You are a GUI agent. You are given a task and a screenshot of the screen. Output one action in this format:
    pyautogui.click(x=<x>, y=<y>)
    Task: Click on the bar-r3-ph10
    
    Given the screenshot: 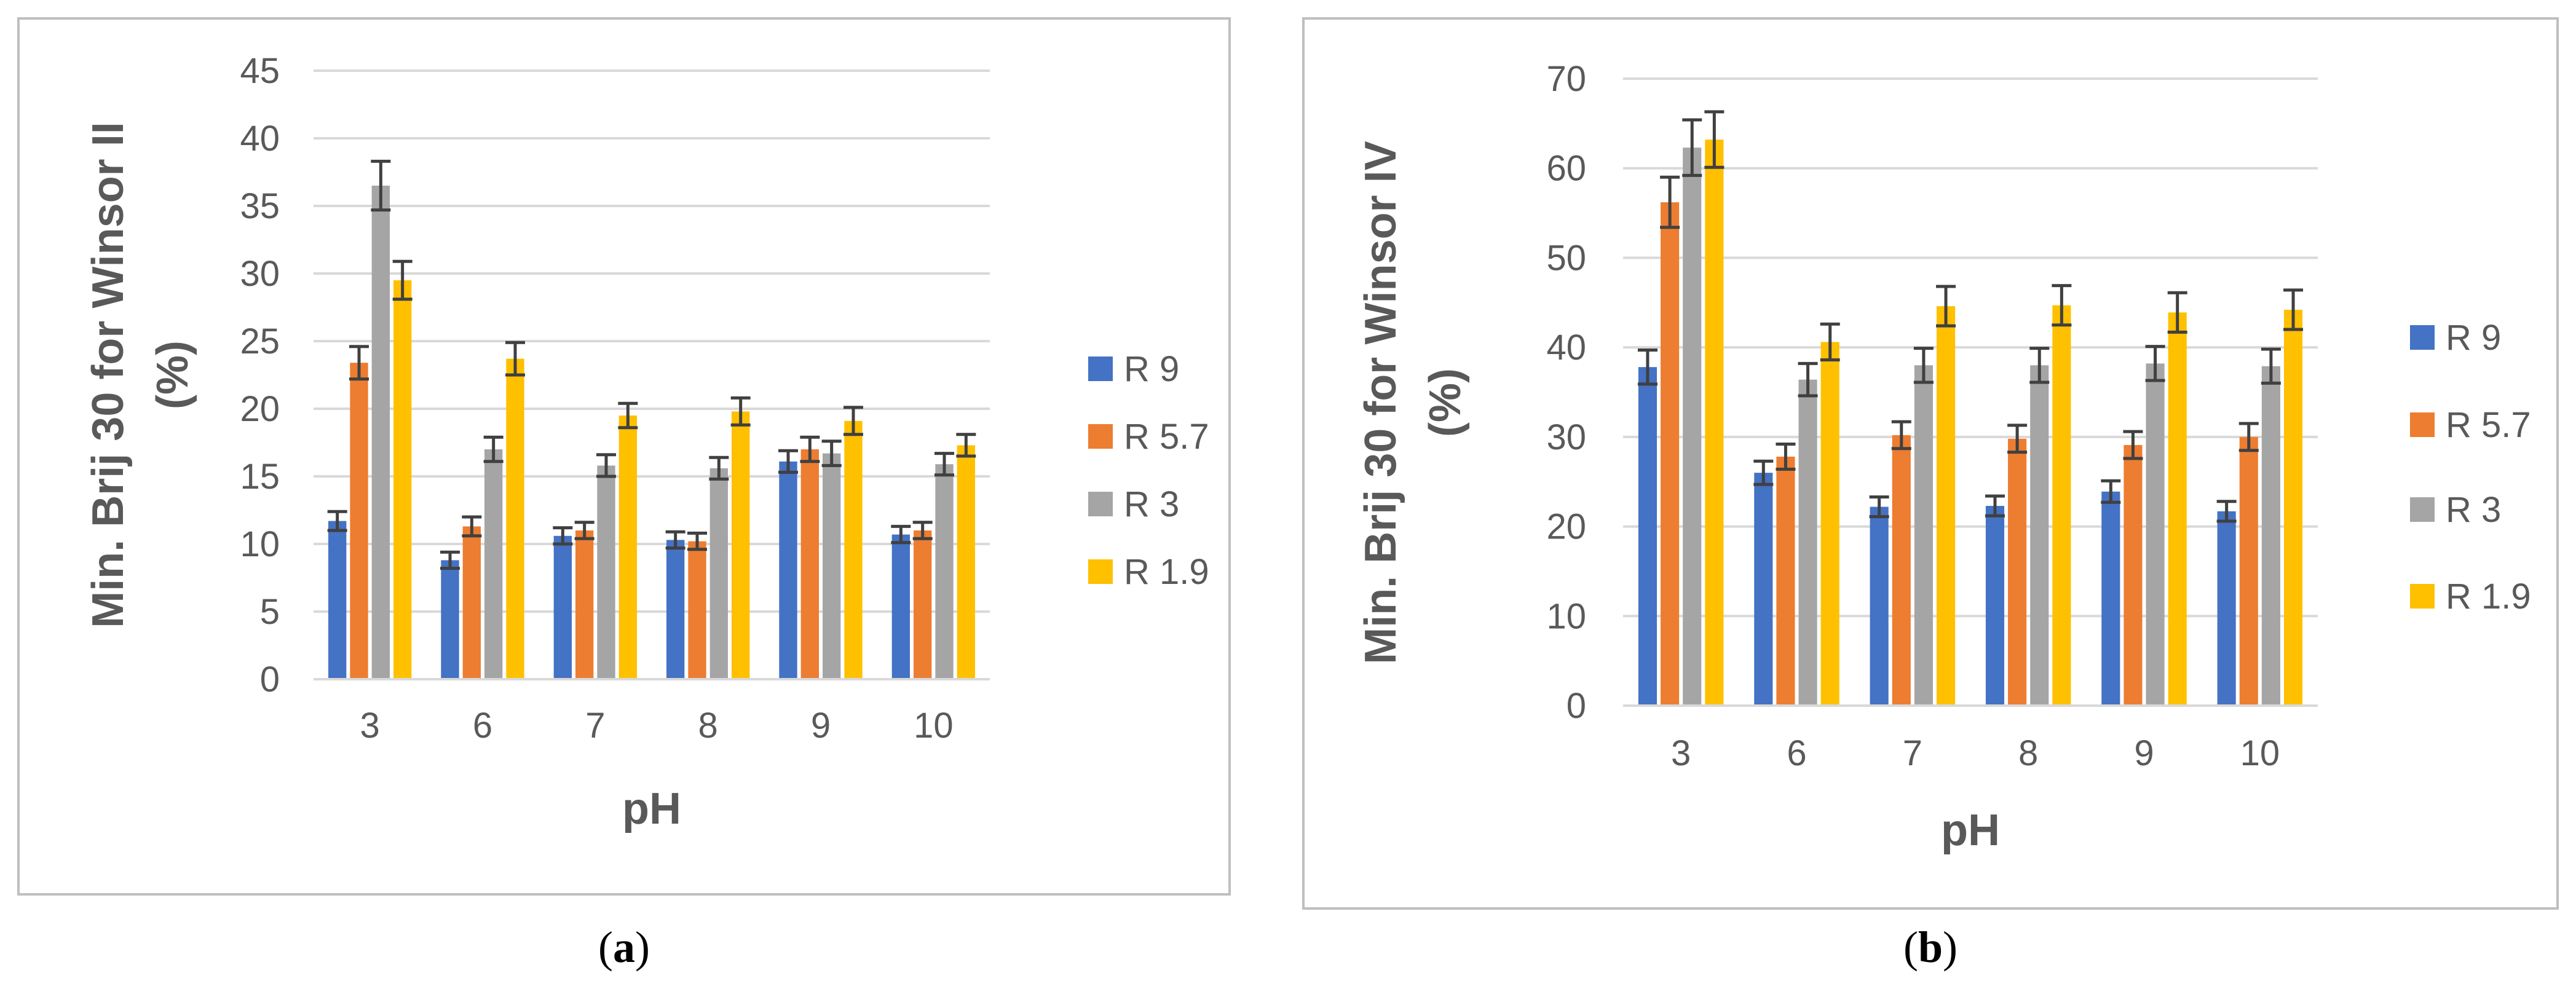 What is the action you would take?
    pyautogui.click(x=945, y=571)
    